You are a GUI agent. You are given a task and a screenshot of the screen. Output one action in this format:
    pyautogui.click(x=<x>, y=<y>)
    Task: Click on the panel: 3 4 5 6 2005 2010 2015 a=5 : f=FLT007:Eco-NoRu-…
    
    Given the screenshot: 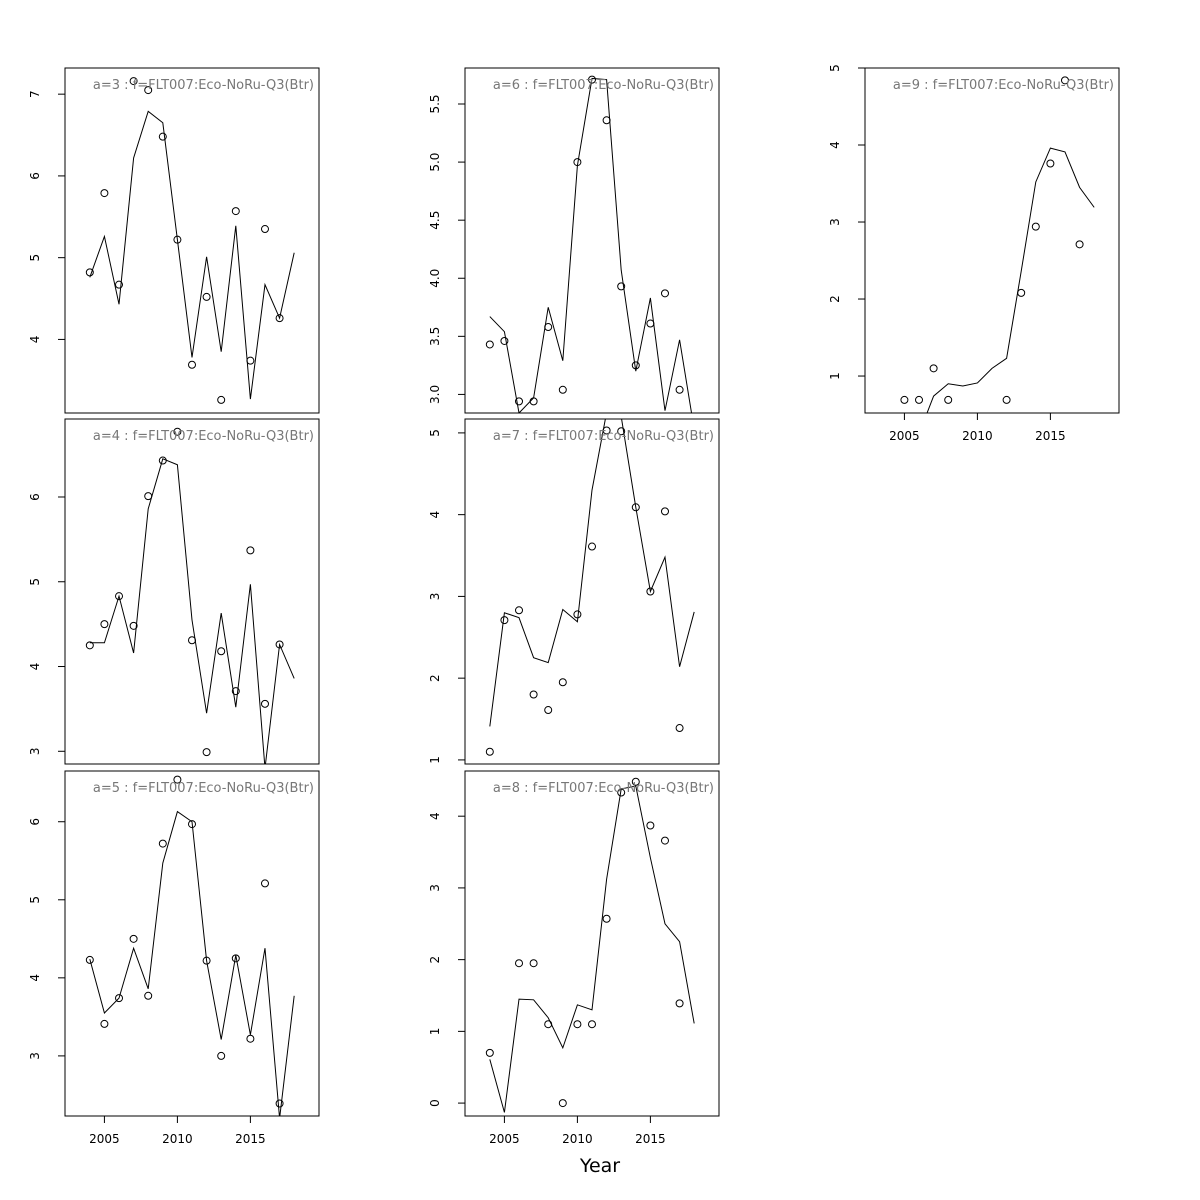 What is the action you would take?
    pyautogui.click(x=174, y=958)
    